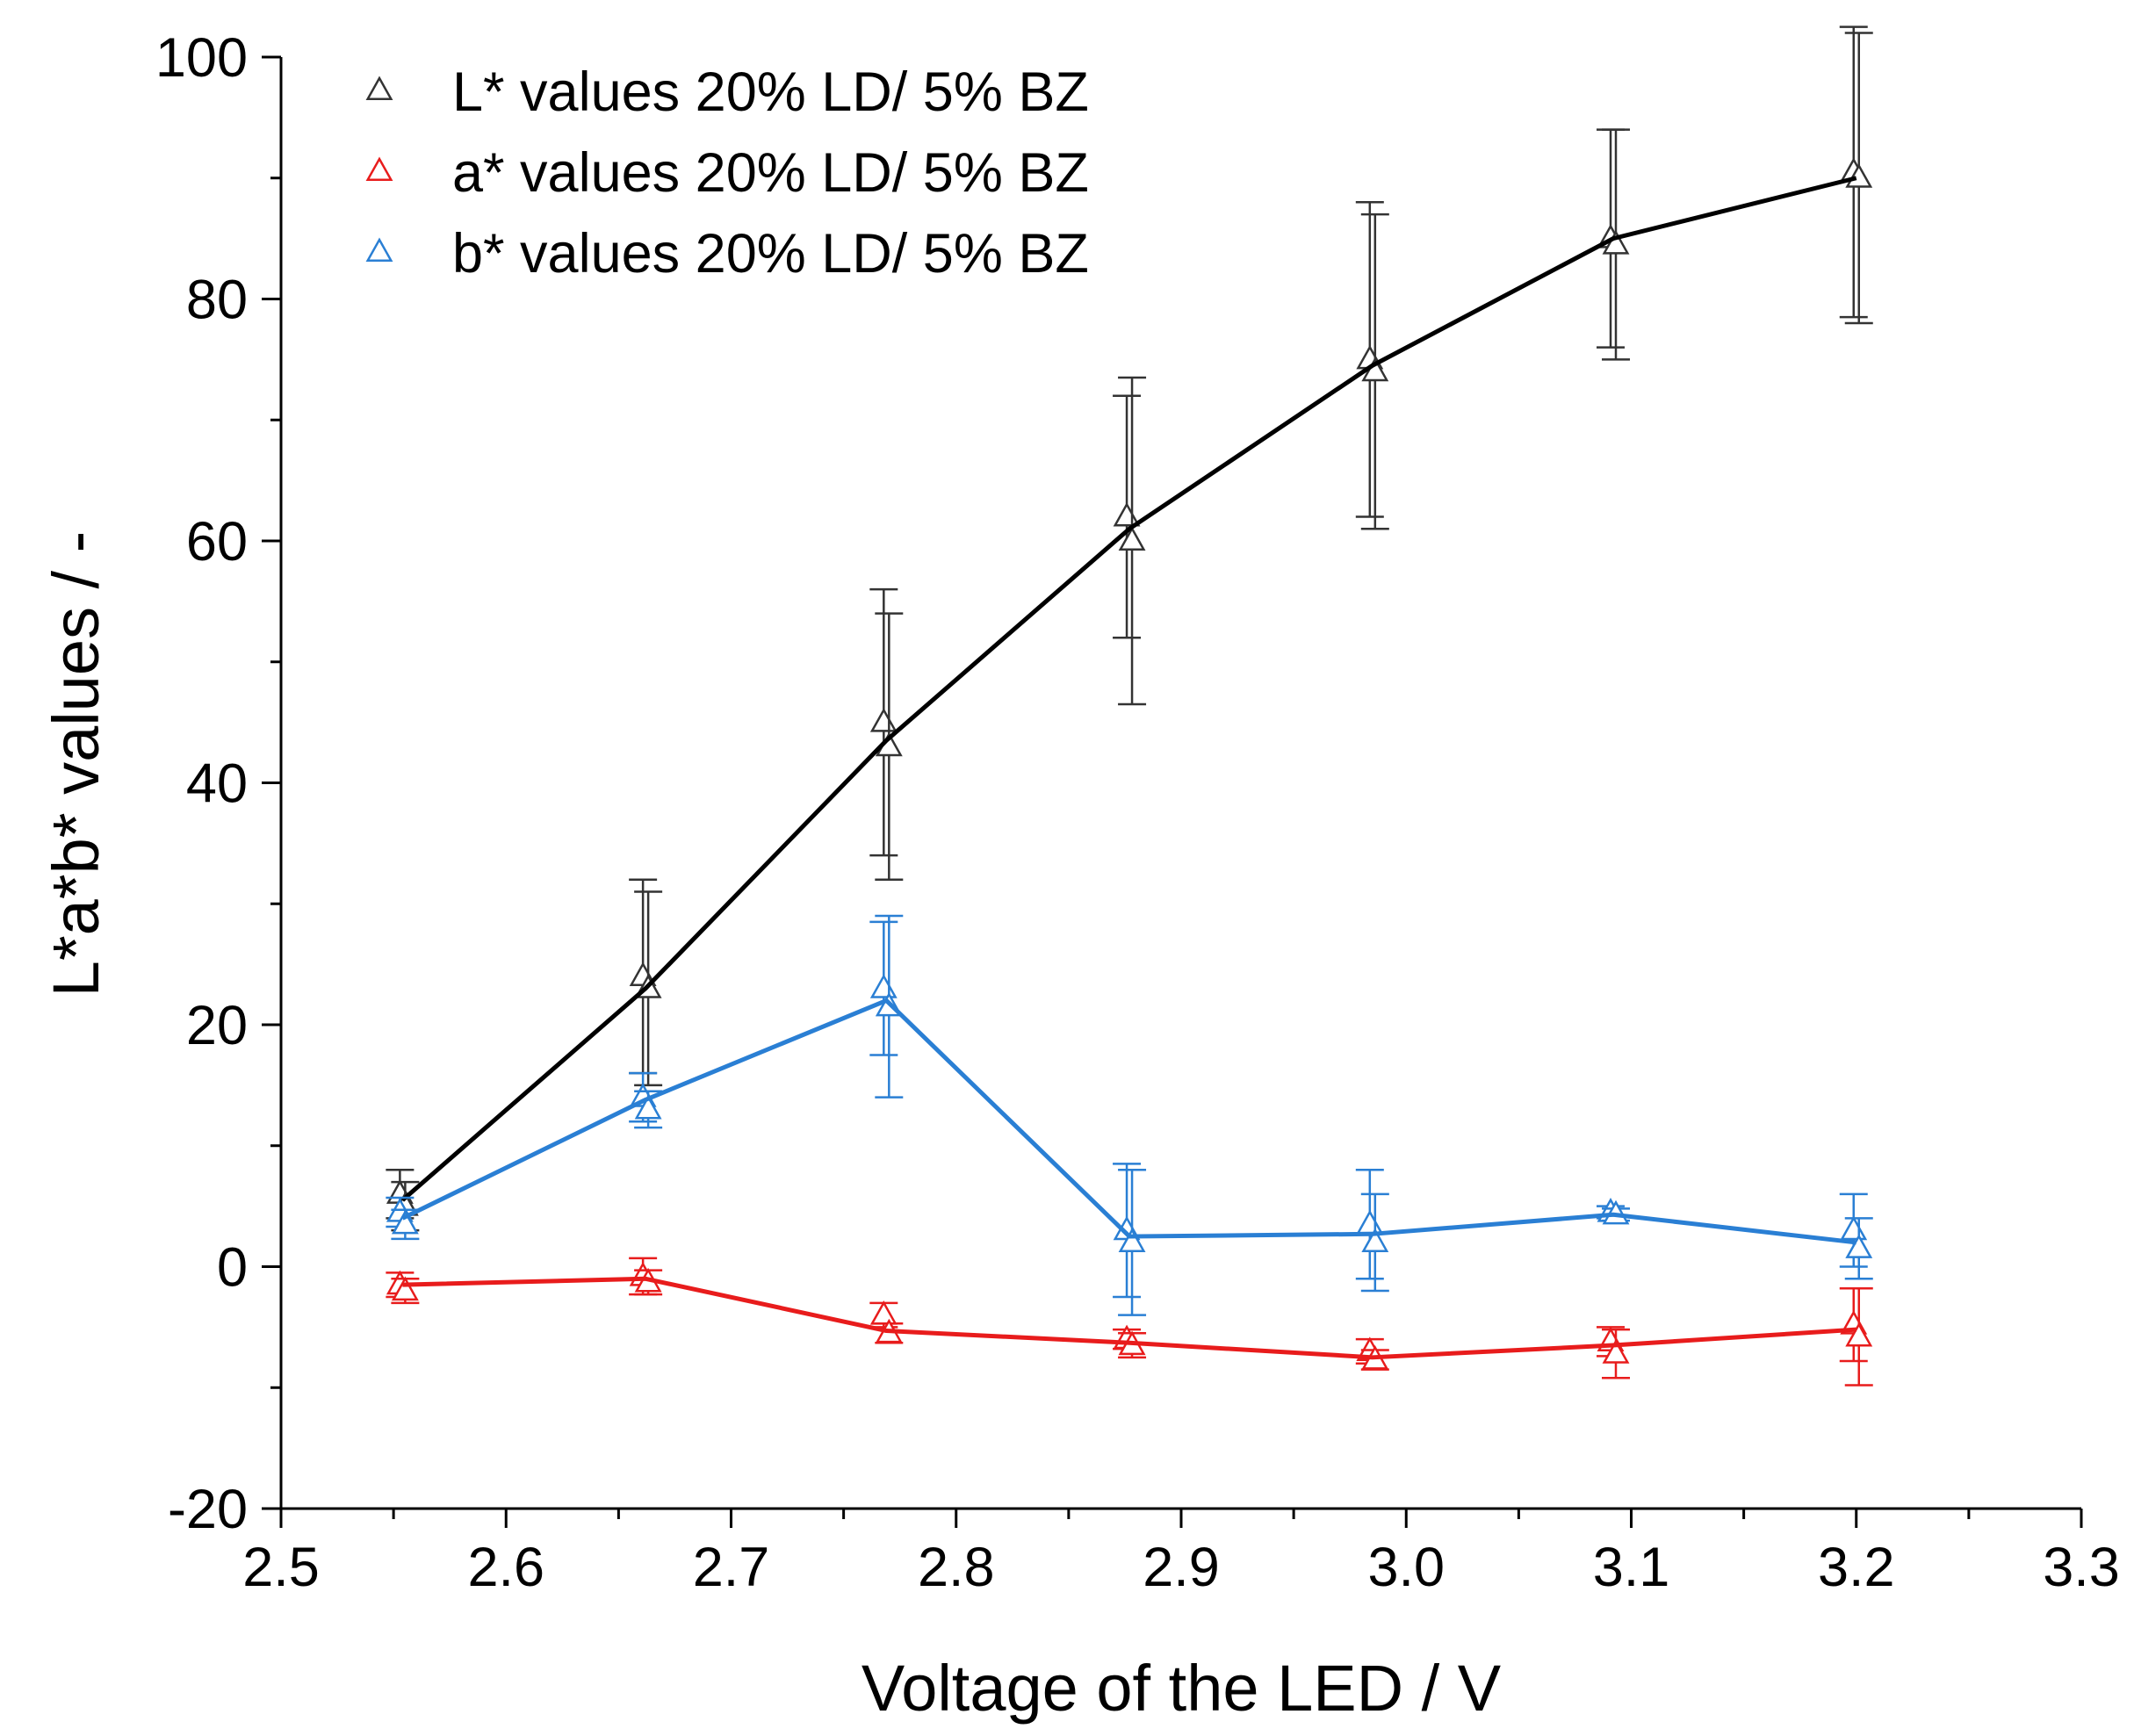  What do you see at coordinates (770, 254) in the screenshot?
I see `legend-label: b* values 20% LD/ 5% BZ` at bounding box center [770, 254].